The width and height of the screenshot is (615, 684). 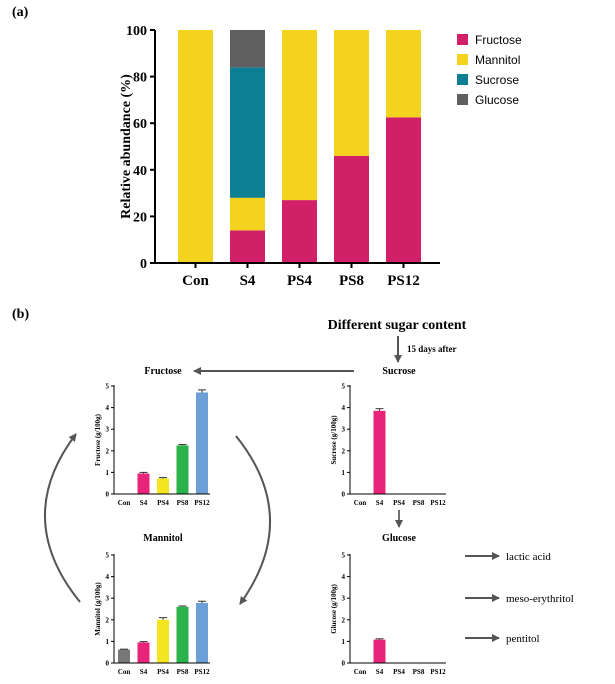 What do you see at coordinates (143, 483) in the screenshot?
I see `fructose-bar-s4` at bounding box center [143, 483].